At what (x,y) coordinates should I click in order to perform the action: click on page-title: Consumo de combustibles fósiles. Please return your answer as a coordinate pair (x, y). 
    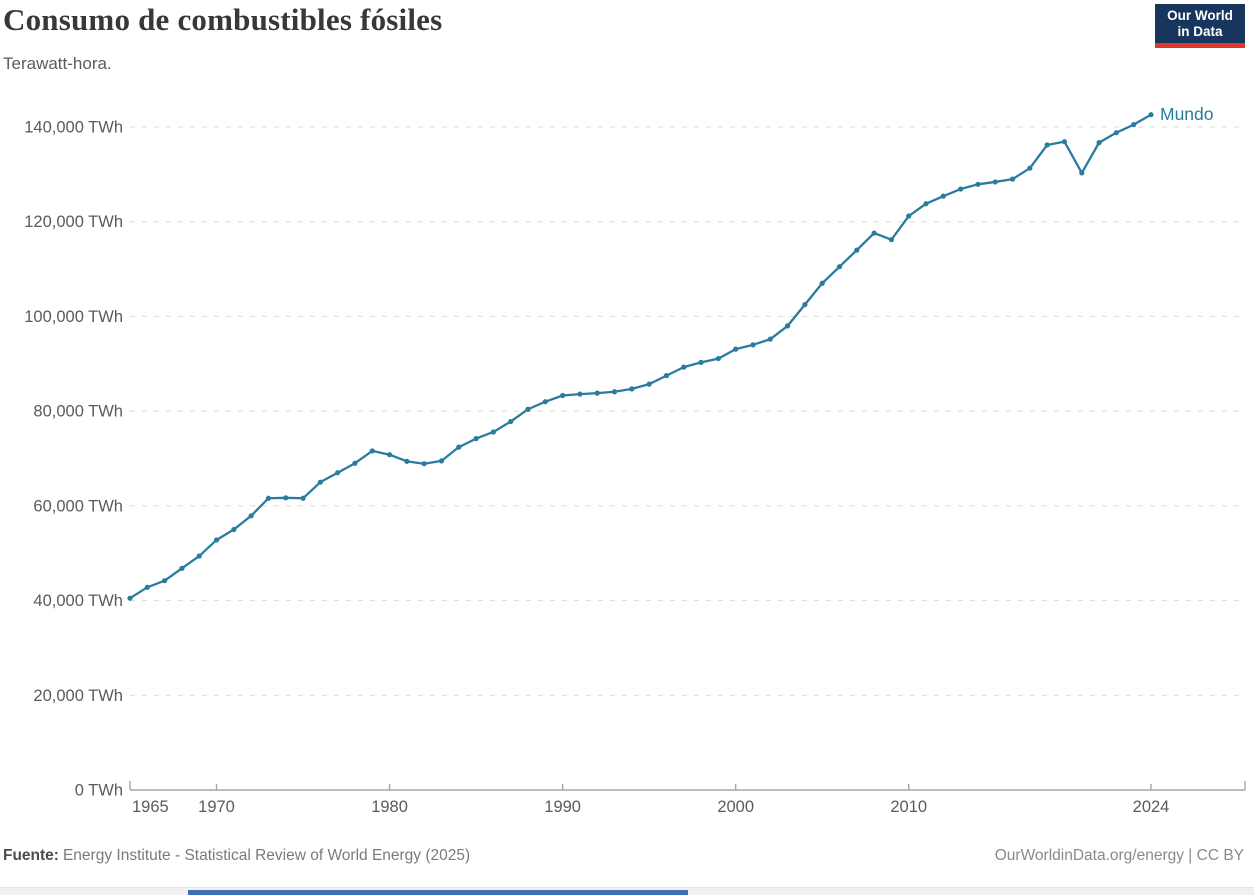
    Looking at the image, I should click on (223, 19).